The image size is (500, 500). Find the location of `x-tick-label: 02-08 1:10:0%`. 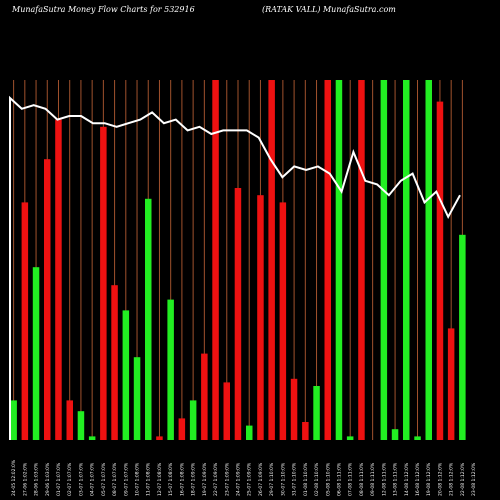

x-tick-label: 02-08 1:10:0% is located at coordinates (317, 479).